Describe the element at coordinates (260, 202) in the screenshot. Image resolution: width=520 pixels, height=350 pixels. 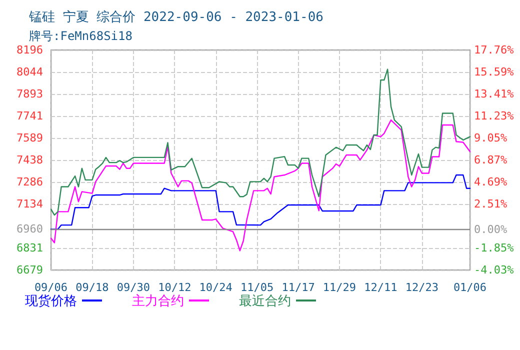
I see `line-series` at that location.